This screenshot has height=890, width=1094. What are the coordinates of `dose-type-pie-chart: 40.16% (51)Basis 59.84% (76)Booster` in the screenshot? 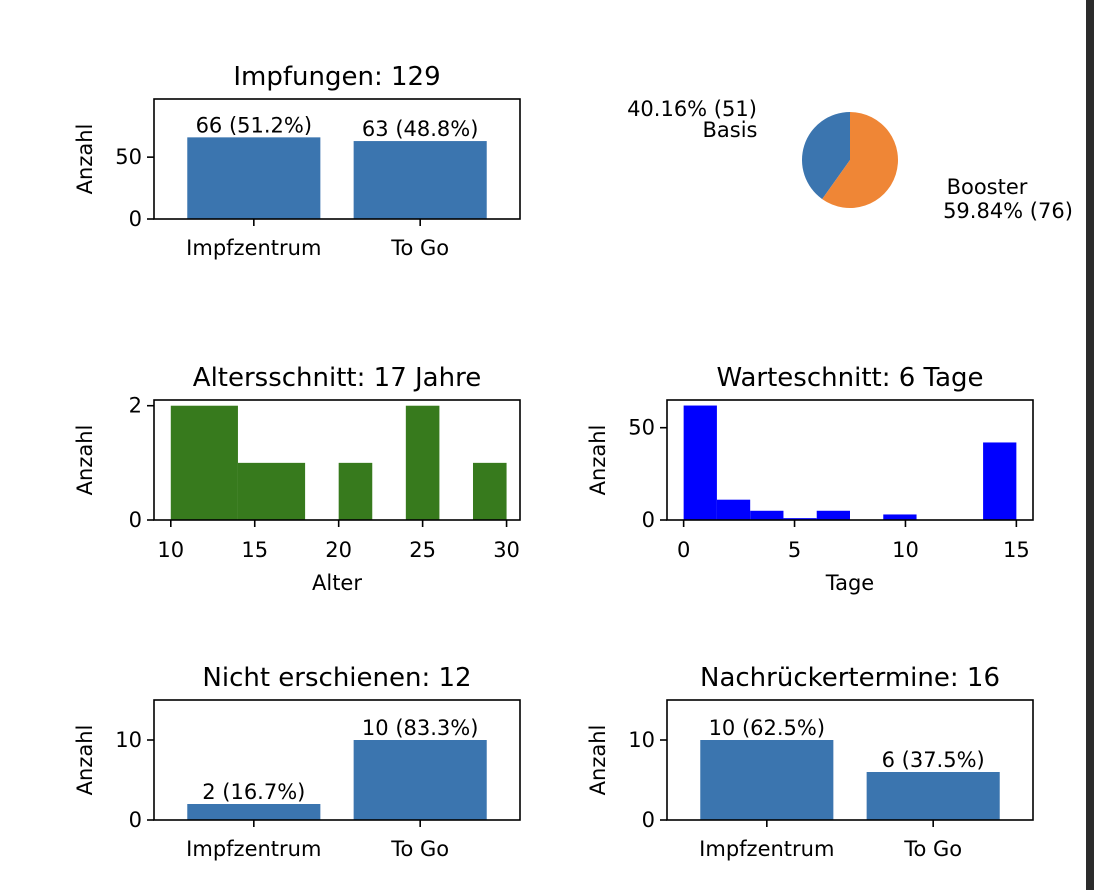 It's located at (850, 160).